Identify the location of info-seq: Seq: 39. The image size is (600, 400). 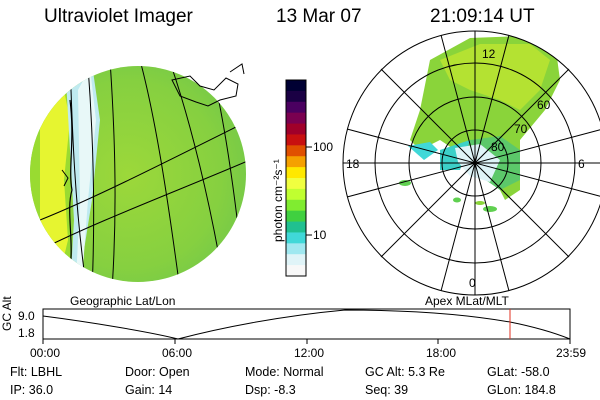
(387, 390).